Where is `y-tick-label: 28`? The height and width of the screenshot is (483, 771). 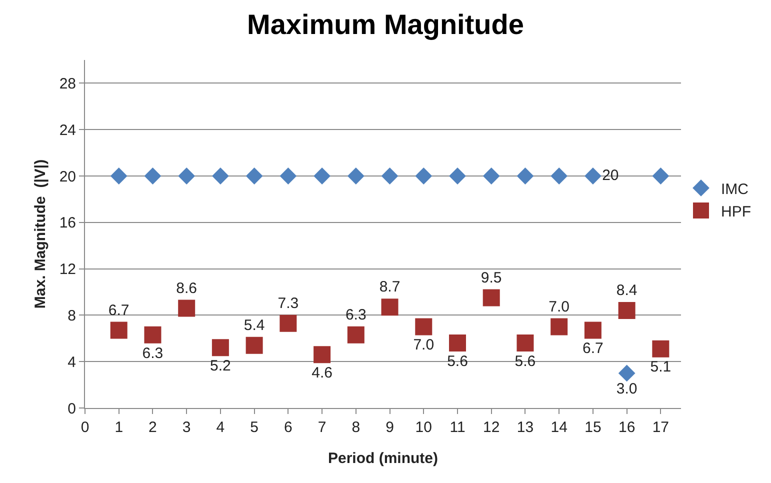
y-tick-label: 28 is located at coordinates (67, 83).